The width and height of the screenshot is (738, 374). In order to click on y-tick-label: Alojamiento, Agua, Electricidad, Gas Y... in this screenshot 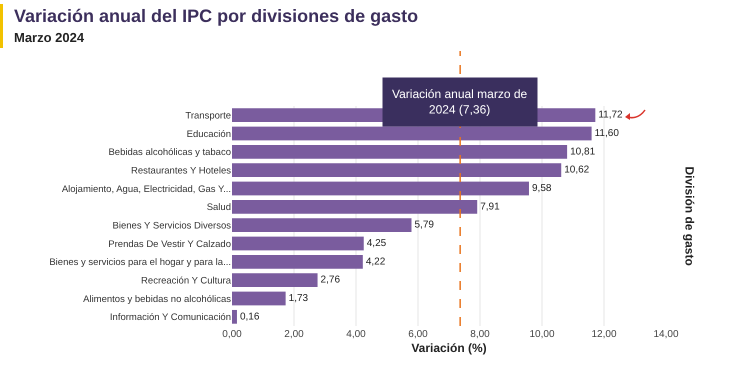, I will do `click(146, 189)`.